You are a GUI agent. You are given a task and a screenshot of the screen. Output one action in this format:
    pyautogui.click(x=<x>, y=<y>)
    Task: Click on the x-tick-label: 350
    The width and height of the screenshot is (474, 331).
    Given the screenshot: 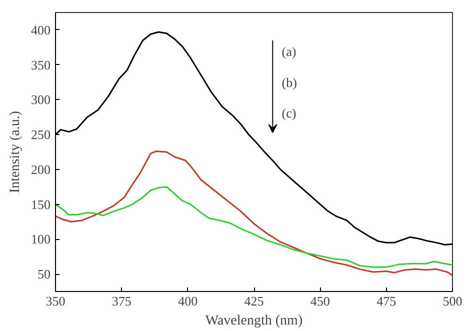 What is the action you would take?
    pyautogui.click(x=56, y=301)
    